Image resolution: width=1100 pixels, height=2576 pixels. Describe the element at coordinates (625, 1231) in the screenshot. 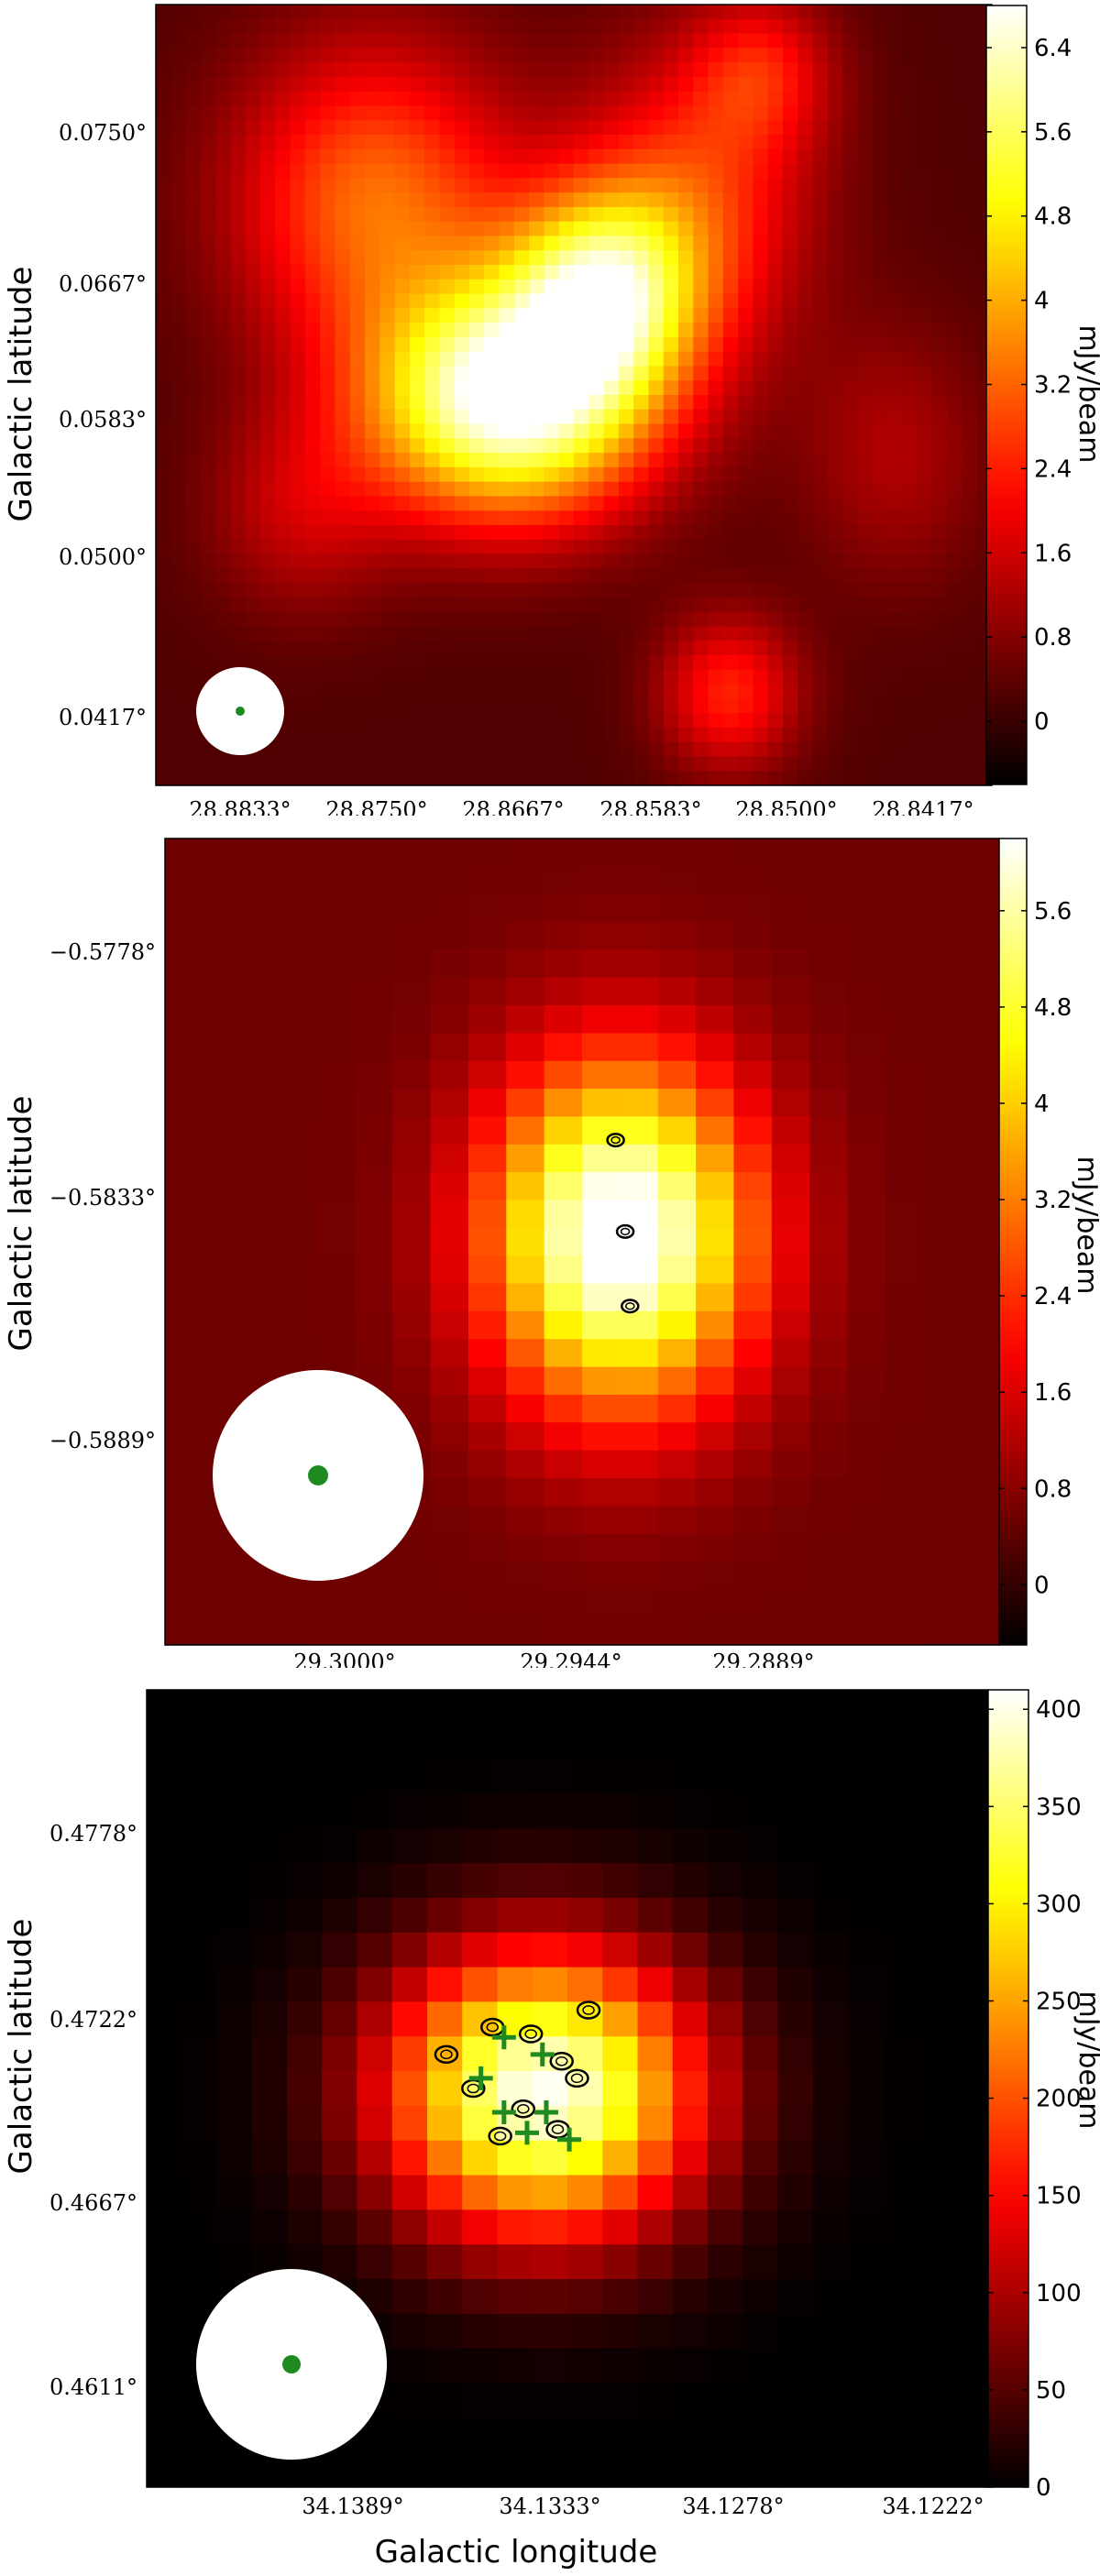

I see `contour` at that location.